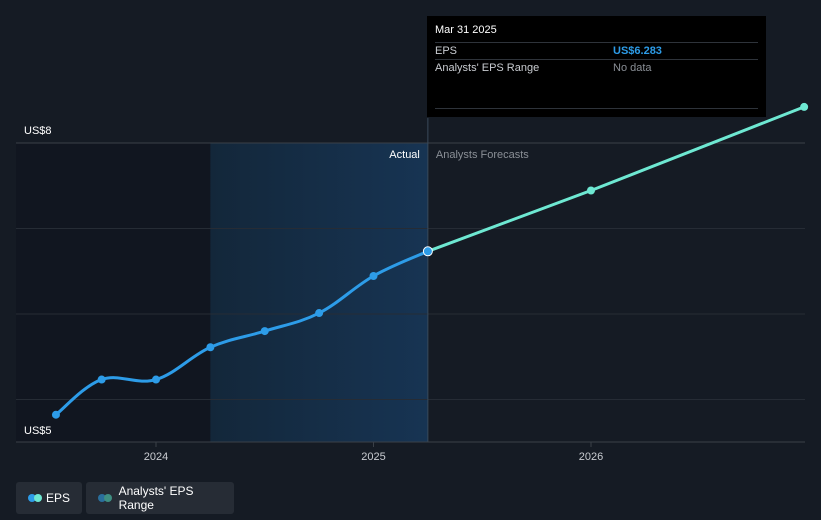 This screenshot has height=520, width=821. I want to click on y-axis-bottom-label: US$5, so click(38, 431).